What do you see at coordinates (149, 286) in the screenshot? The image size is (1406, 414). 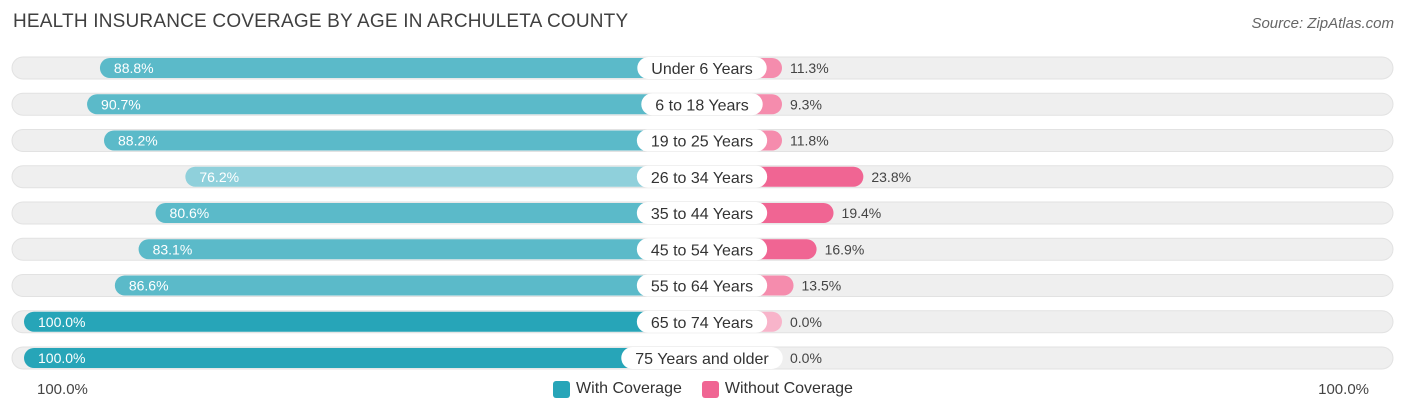 I see `bar-value-with: 86.6%` at bounding box center [149, 286].